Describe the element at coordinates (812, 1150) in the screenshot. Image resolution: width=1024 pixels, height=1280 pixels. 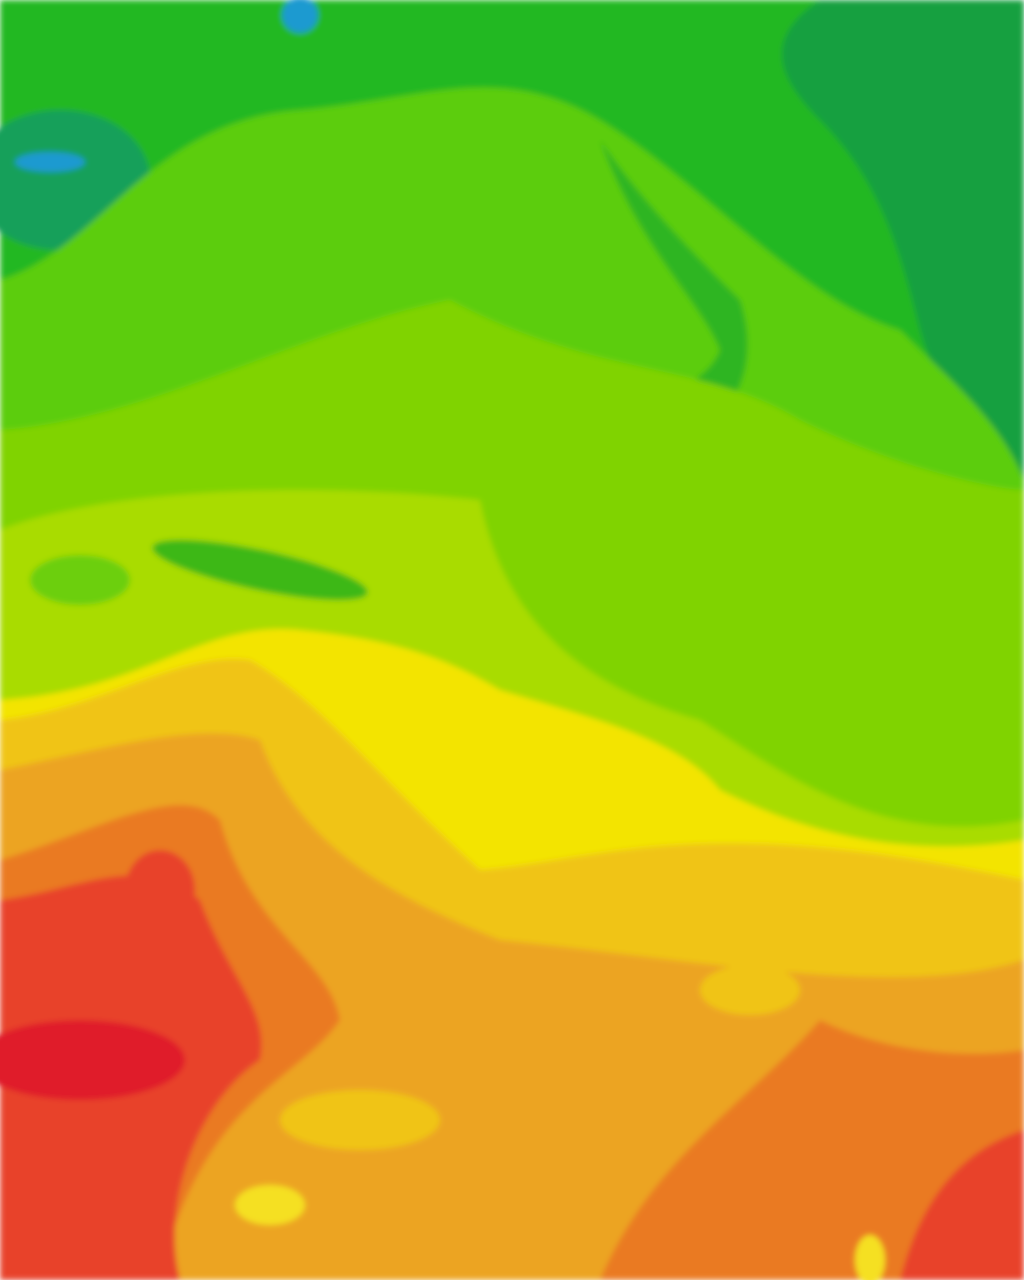
I see `hot-region` at that location.